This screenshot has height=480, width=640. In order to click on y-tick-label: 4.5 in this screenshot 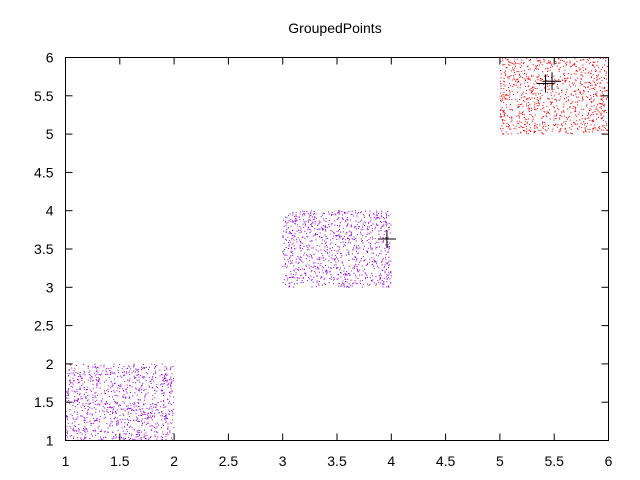, I will do `click(44, 172)`.